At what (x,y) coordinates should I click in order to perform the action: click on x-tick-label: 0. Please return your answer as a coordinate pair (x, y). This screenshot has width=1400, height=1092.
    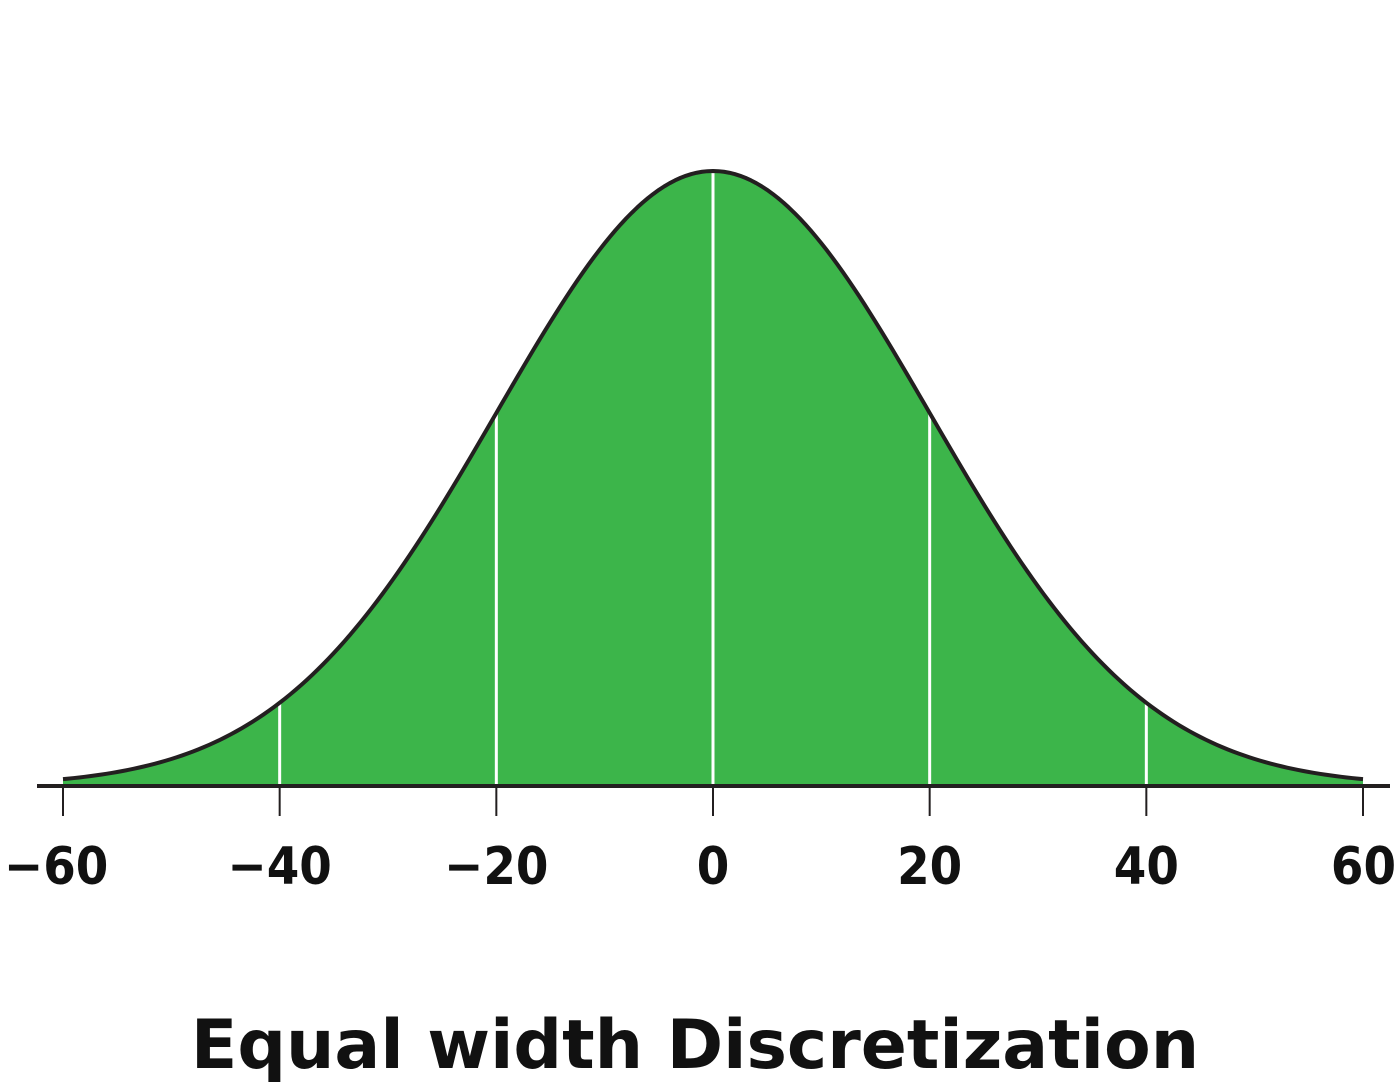
    Looking at the image, I should click on (713, 867).